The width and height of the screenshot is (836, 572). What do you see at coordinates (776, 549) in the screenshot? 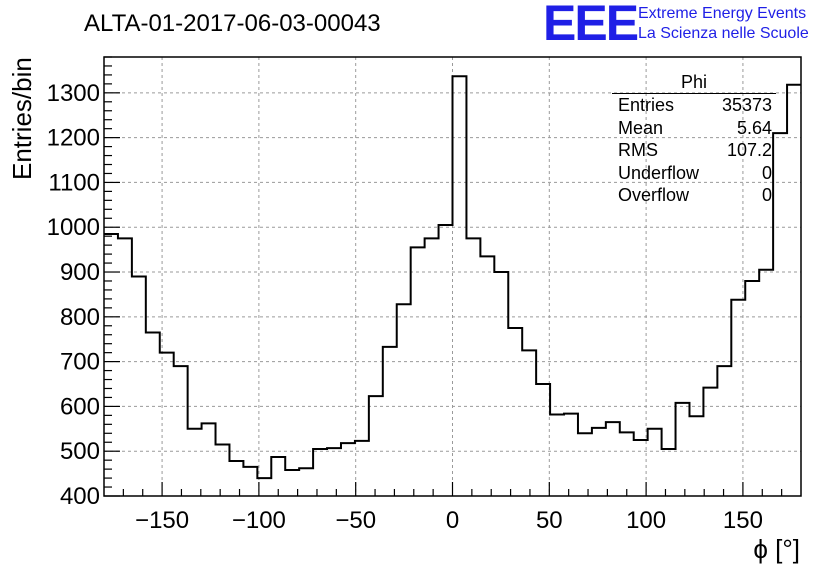
I see `x-axis-label: ϕ [°]` at bounding box center [776, 549].